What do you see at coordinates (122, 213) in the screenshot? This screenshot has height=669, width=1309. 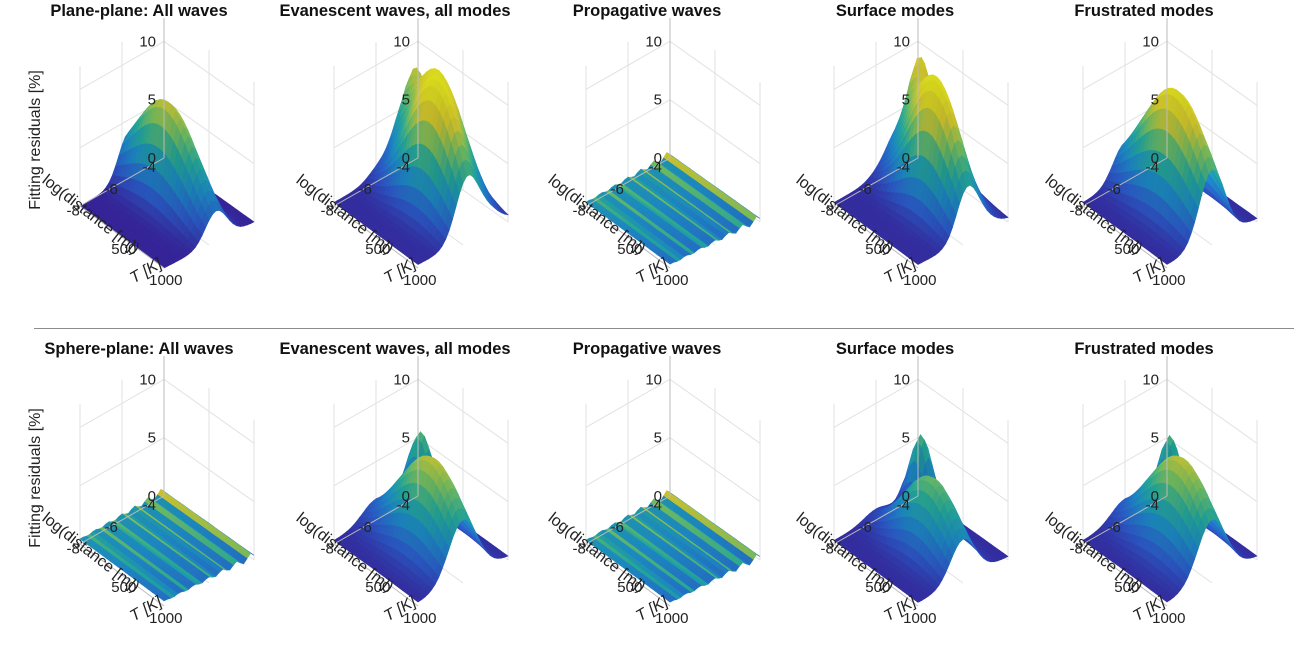 I see `axis-line` at bounding box center [122, 213].